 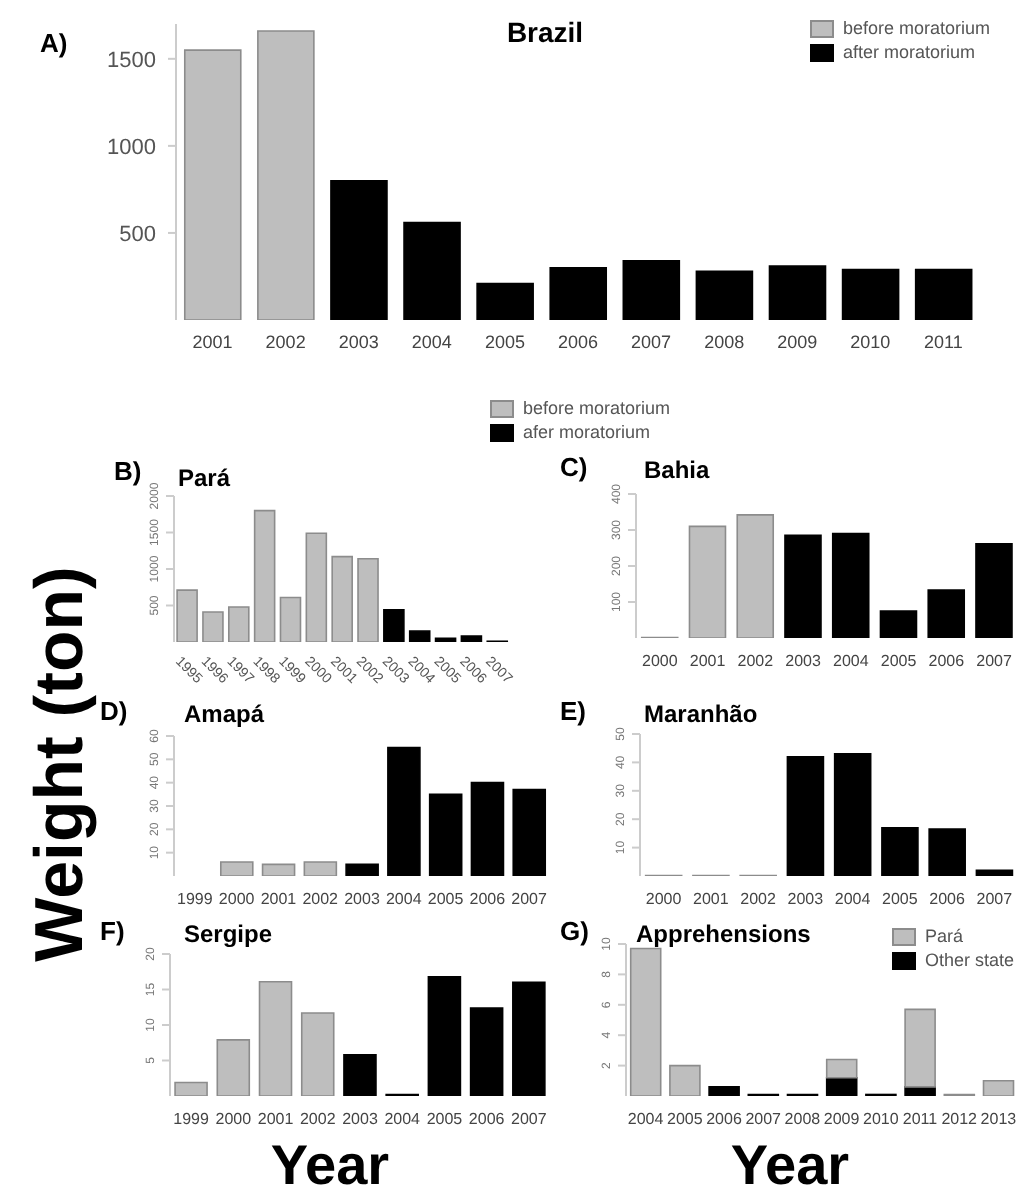 I want to click on chart-title: Maranhão, so click(x=701, y=714).